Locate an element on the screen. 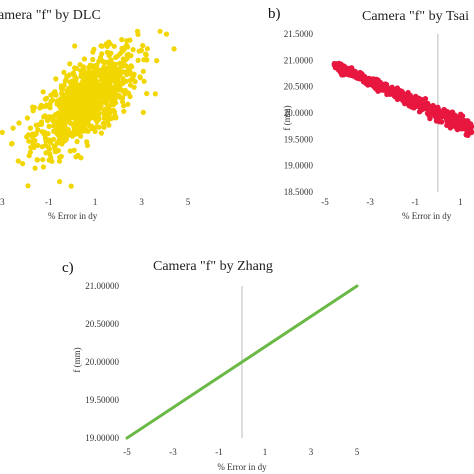 The height and width of the screenshot is (474, 474). chart-c-x-tick-label: 5 is located at coordinates (357, 452).